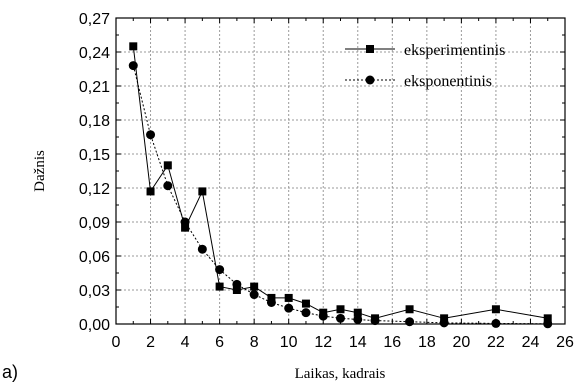  Describe the element at coordinates (454, 50) in the screenshot. I see `legend-label-eksperimentinis: eksperimentinis` at that location.